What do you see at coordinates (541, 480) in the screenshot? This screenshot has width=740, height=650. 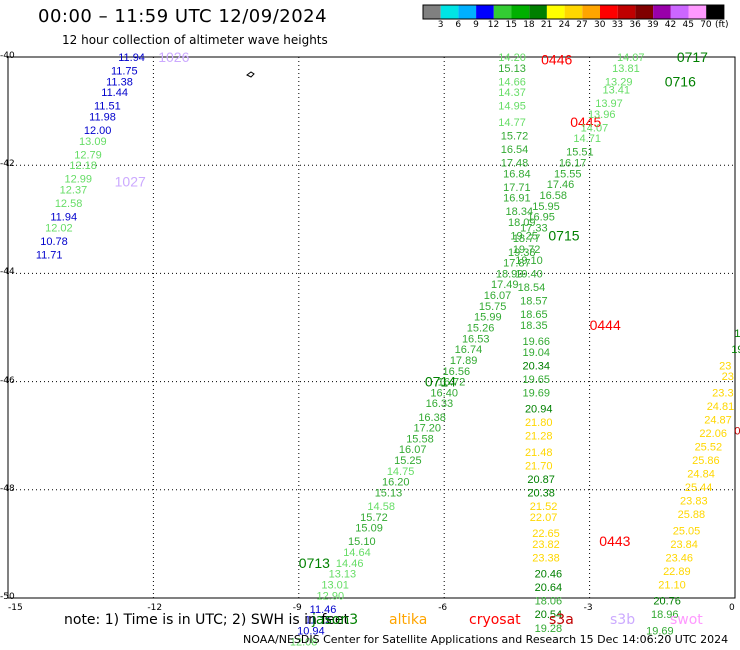 I see `wave-height-value: 20.87` at bounding box center [541, 480].